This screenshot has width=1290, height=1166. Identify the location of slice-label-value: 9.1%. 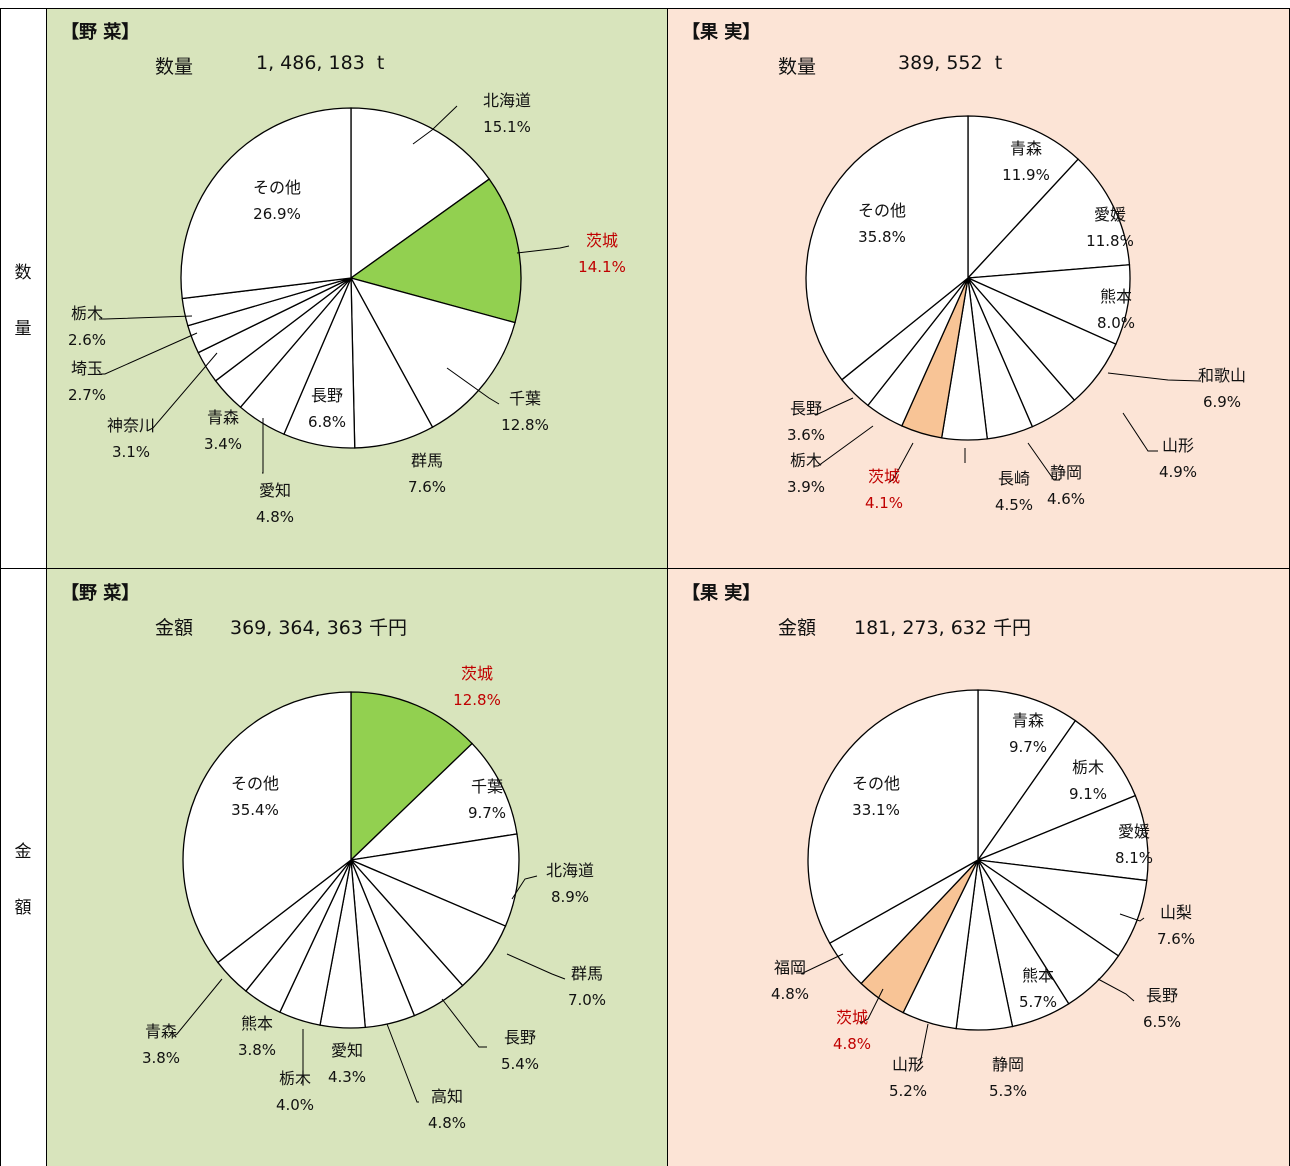
(1088, 794).